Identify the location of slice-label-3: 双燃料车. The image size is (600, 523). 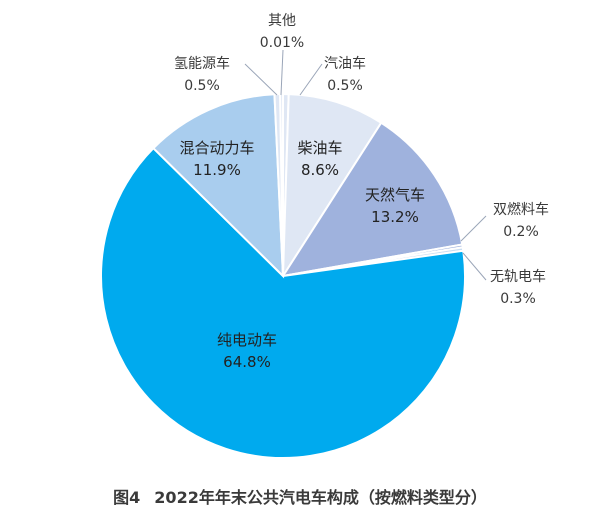
(521, 209).